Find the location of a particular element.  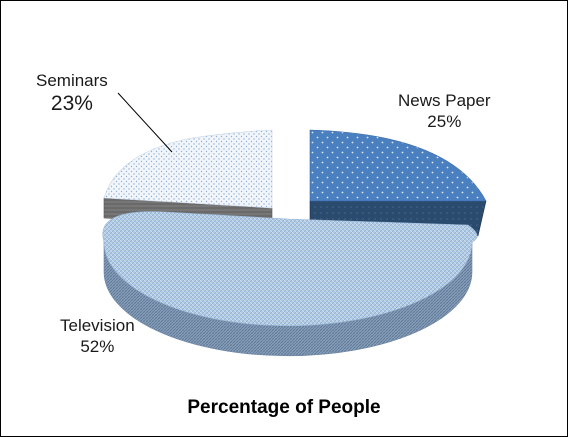

label-television: Television 52% is located at coordinates (97, 336).